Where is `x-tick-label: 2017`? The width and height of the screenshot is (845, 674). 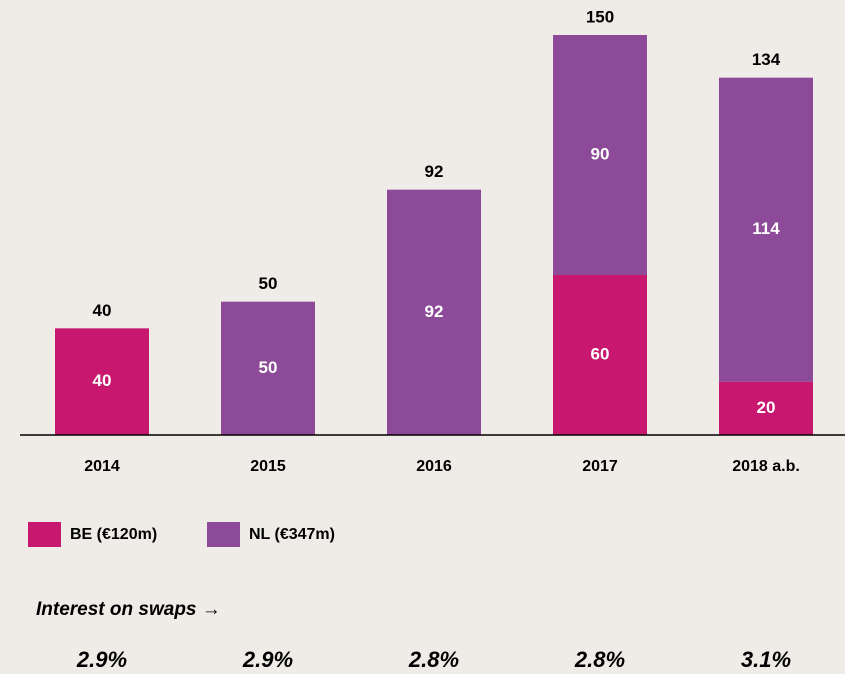
x-tick-label: 2017 is located at coordinates (600, 466).